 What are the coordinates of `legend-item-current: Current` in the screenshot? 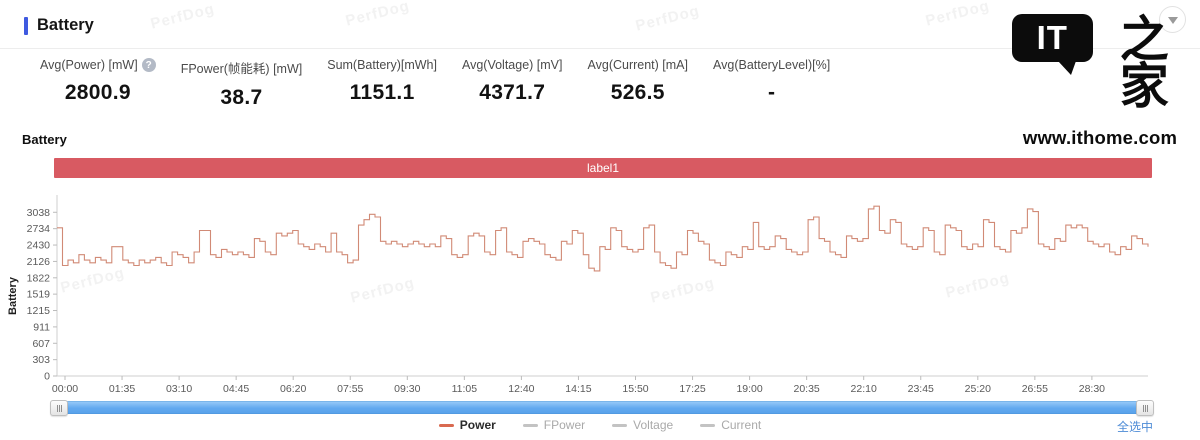 It's located at (730, 425).